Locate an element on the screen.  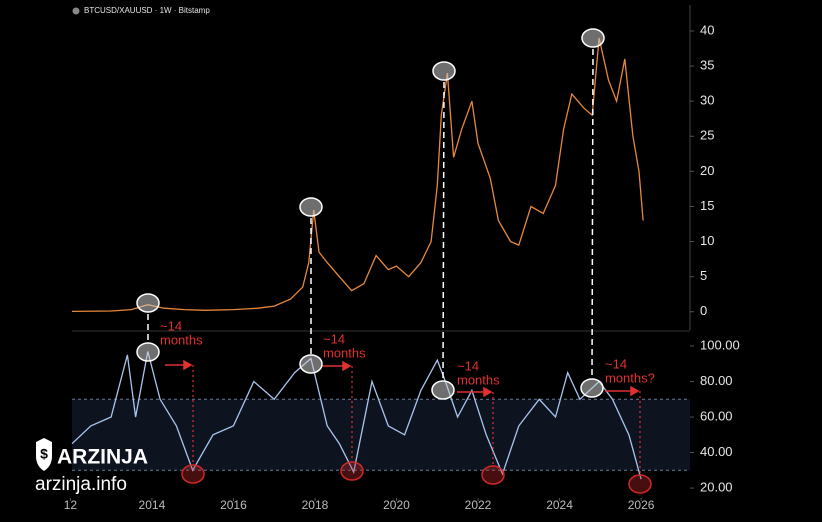
y-tick-label: 5 is located at coordinates (703, 275).